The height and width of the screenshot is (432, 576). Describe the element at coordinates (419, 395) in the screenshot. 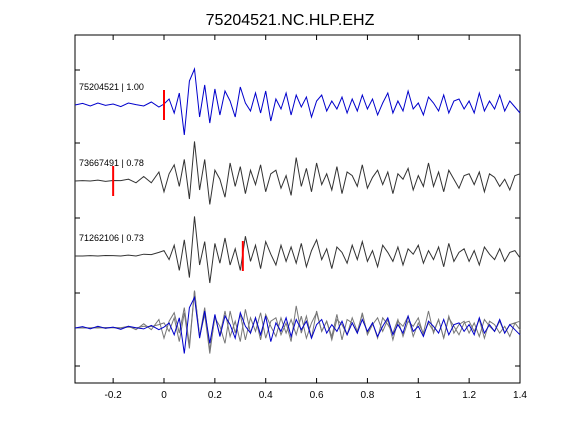

I see `x-tick-label: 1` at that location.